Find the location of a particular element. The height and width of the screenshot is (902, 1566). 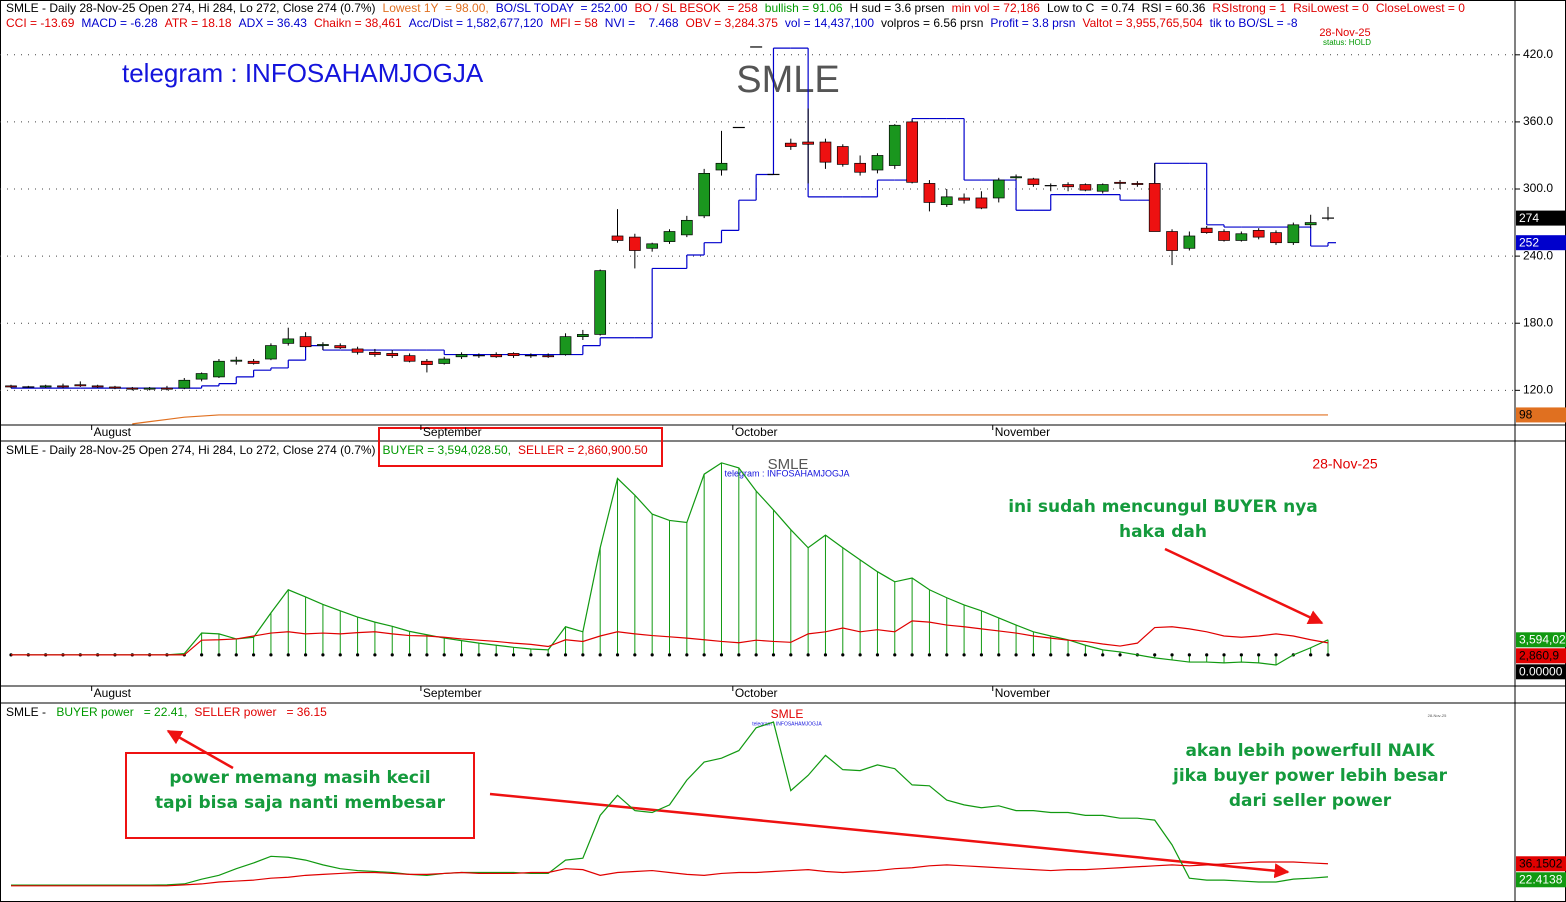

highlight-box is located at coordinates (520, 447).